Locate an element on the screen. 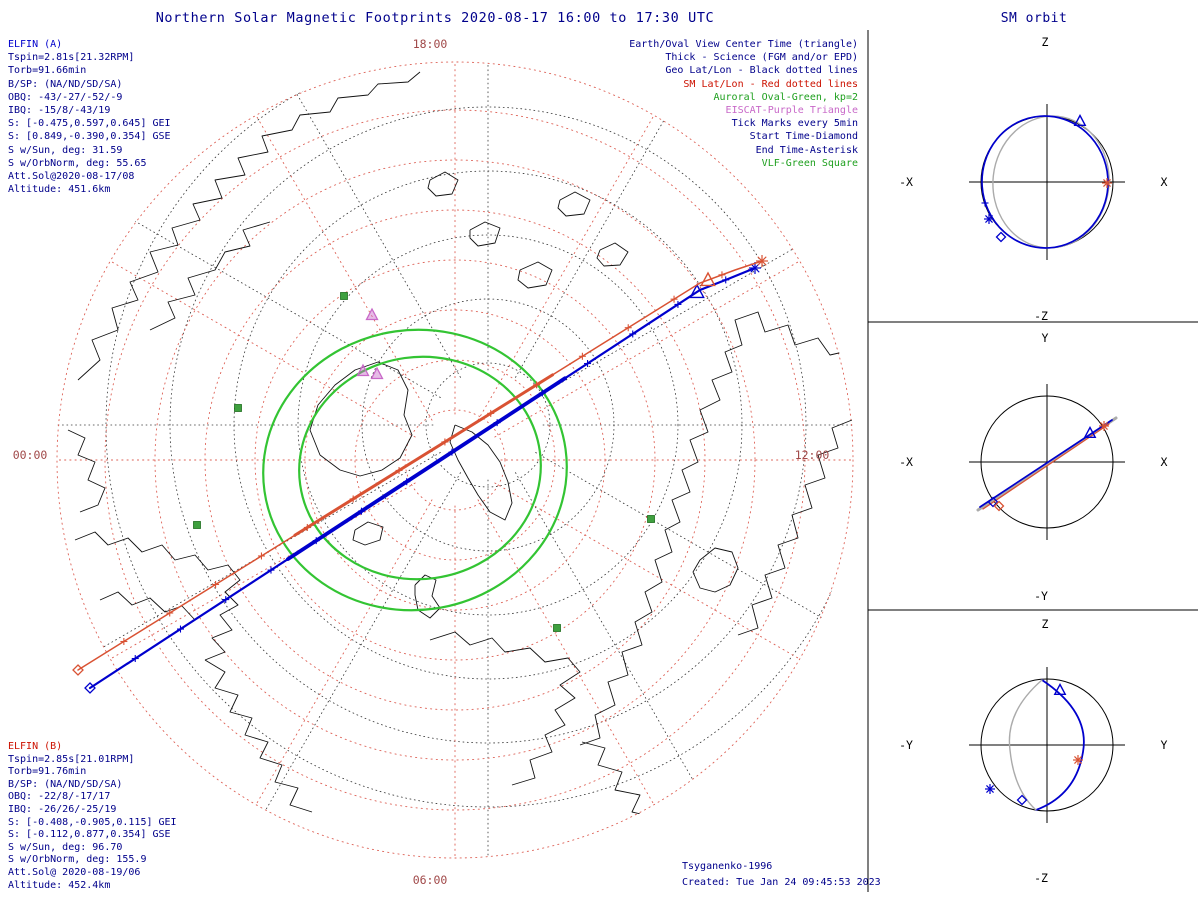 This screenshot has height=900, width=1200. legend-line: Earth/Oval View Center Time (triangle) is located at coordinates (743, 44).